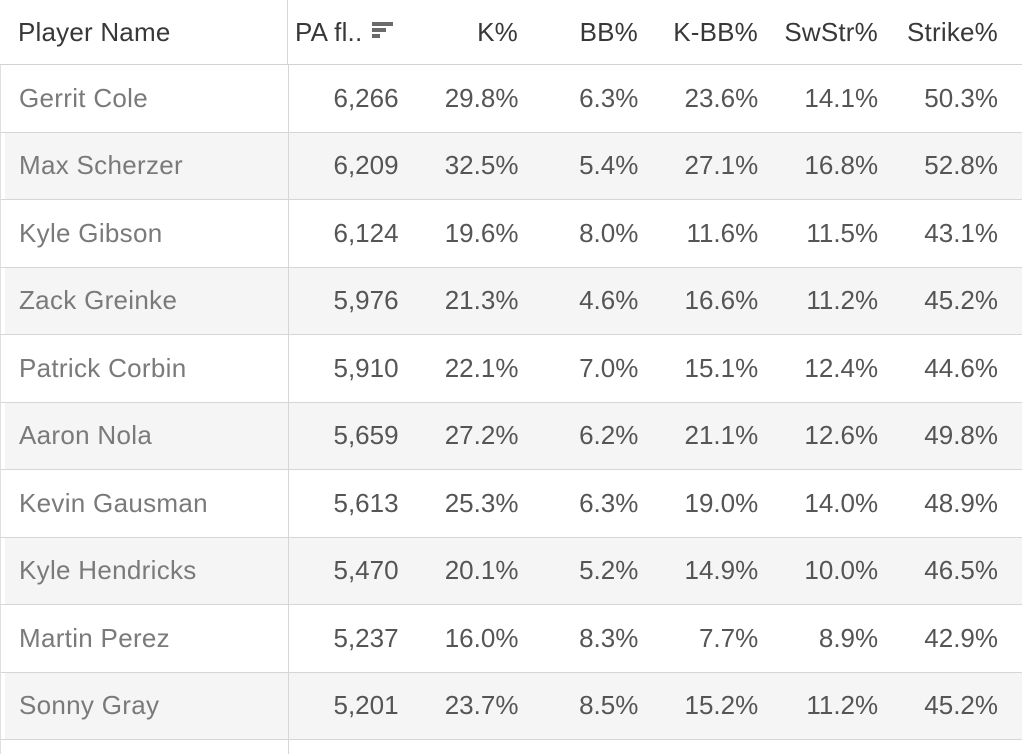 The image size is (1022, 754). I want to click on k-pct-value-cell: 29.8%, so click(481, 97).